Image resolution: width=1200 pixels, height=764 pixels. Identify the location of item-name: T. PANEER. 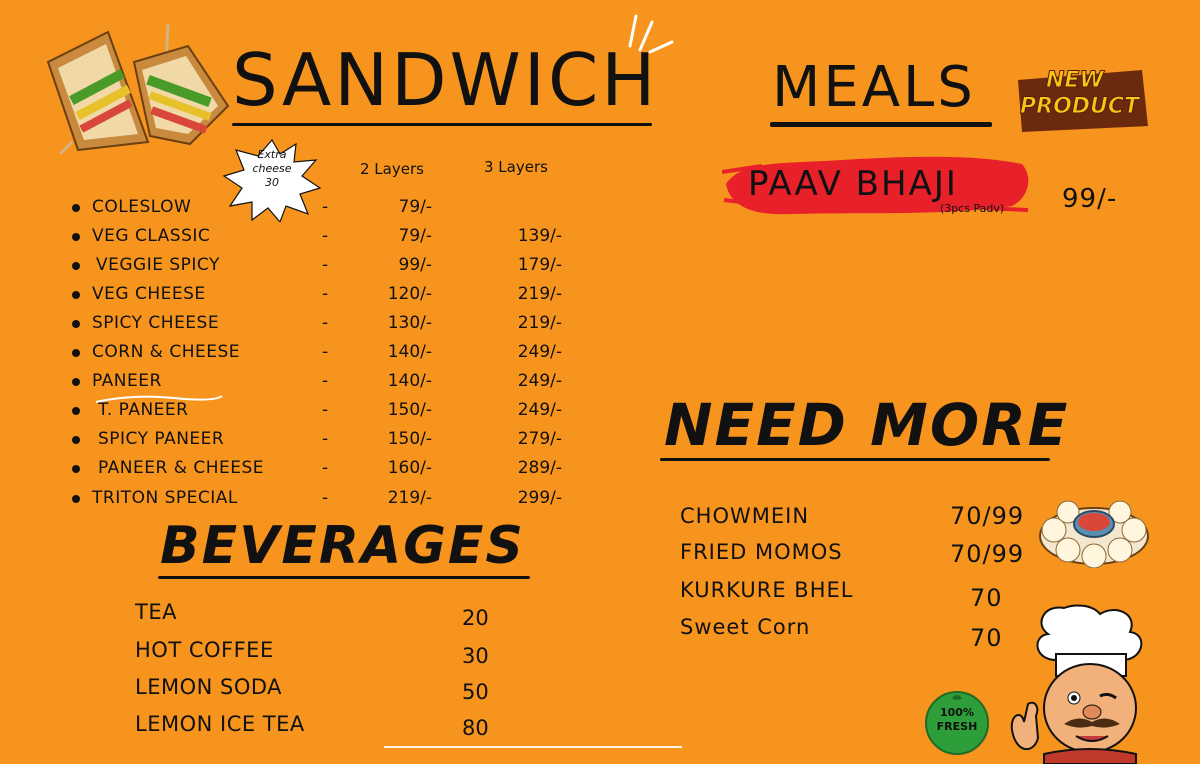
(143, 410).